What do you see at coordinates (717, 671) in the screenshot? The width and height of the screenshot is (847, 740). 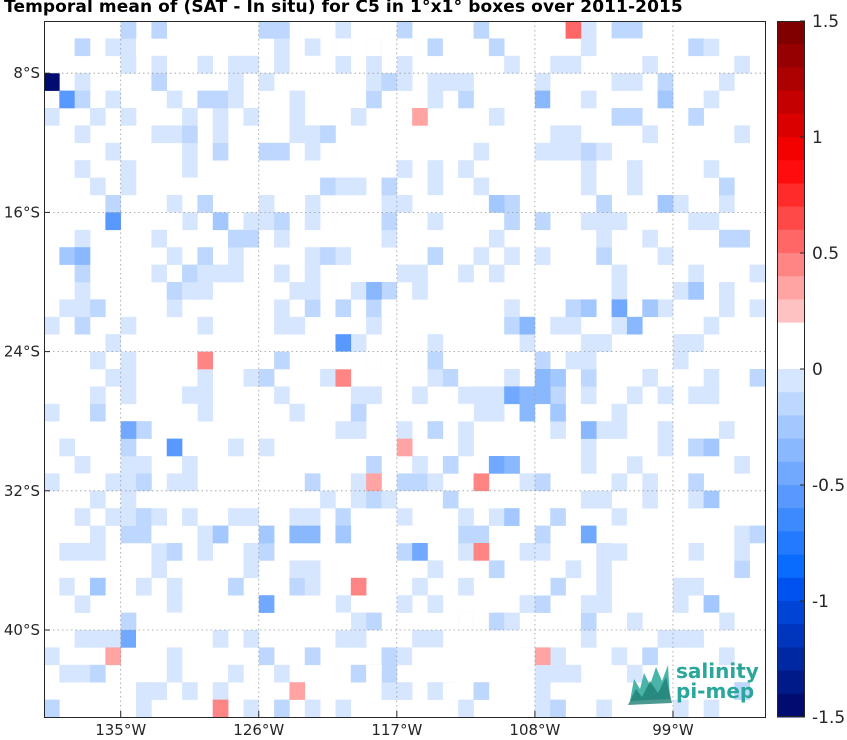 I see `logo-line-1: salinity` at bounding box center [717, 671].